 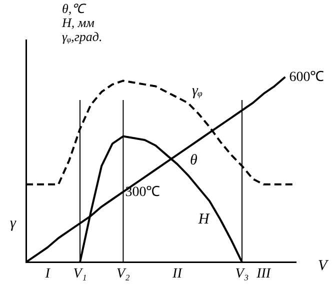 I want to click on x-tick-label: I, so click(x=48, y=274).